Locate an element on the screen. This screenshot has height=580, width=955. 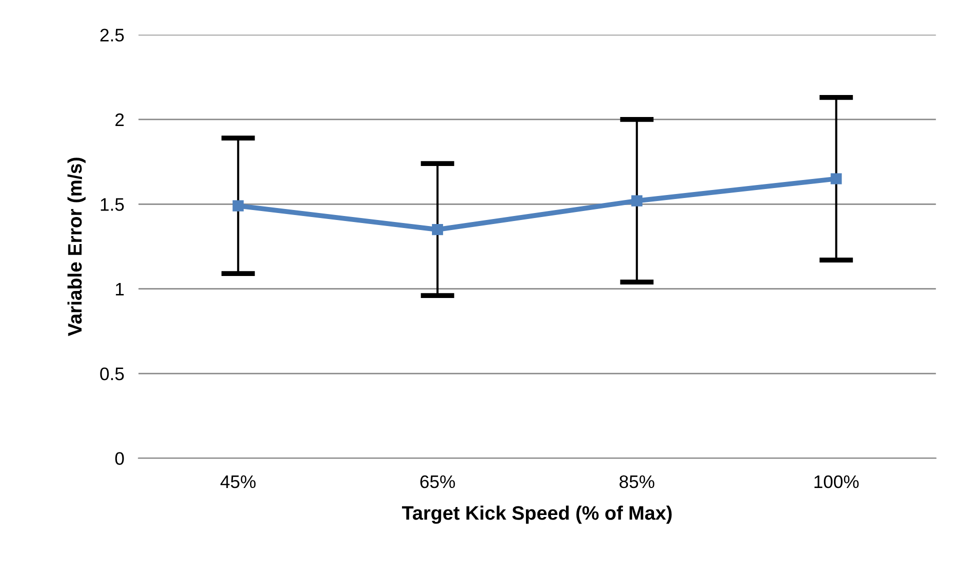
y-tick-label: 2.5 is located at coordinates (112, 35).